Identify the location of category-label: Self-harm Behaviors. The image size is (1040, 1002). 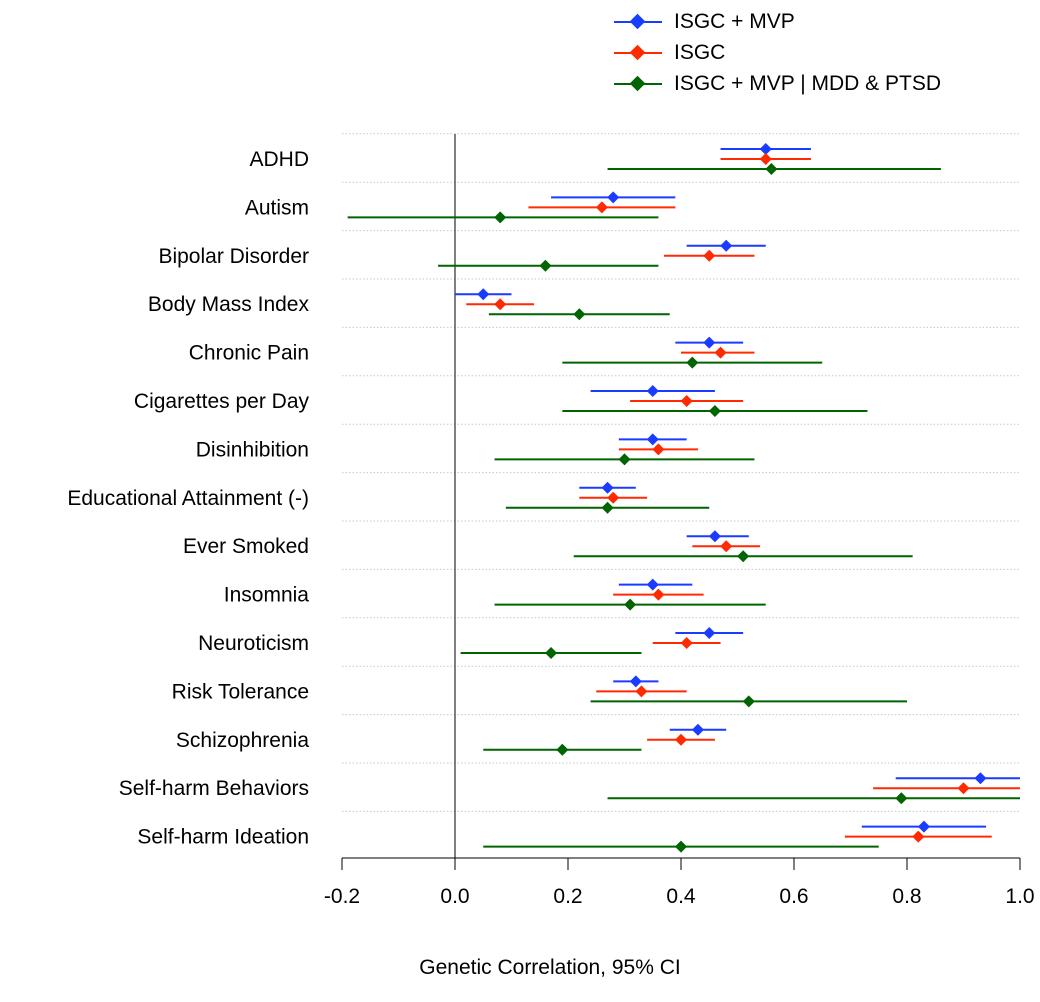
(214, 788).